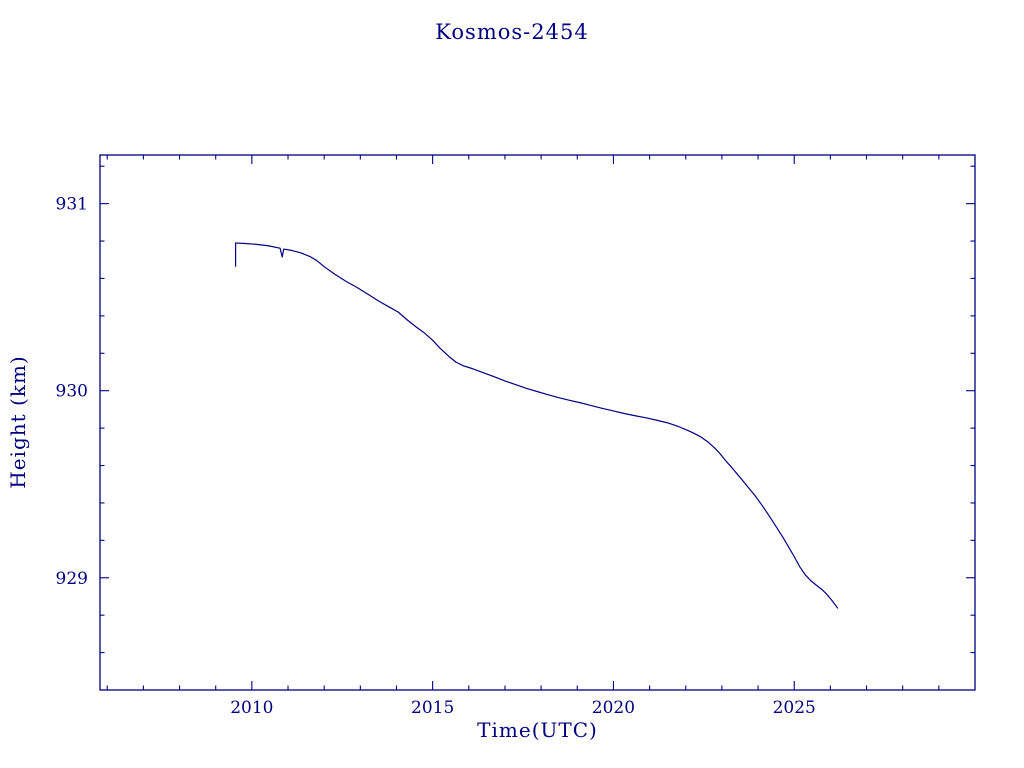  I want to click on x-tick-label: 2020, so click(613, 708).